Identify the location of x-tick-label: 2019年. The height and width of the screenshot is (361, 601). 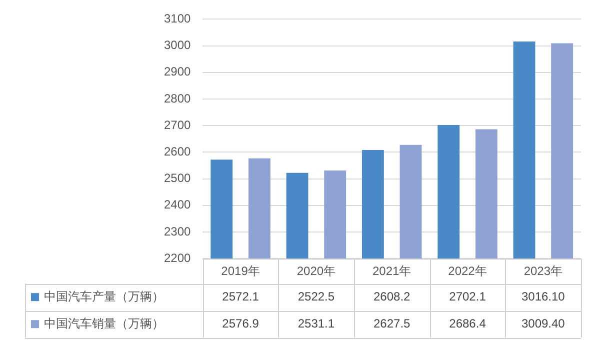
(240, 271).